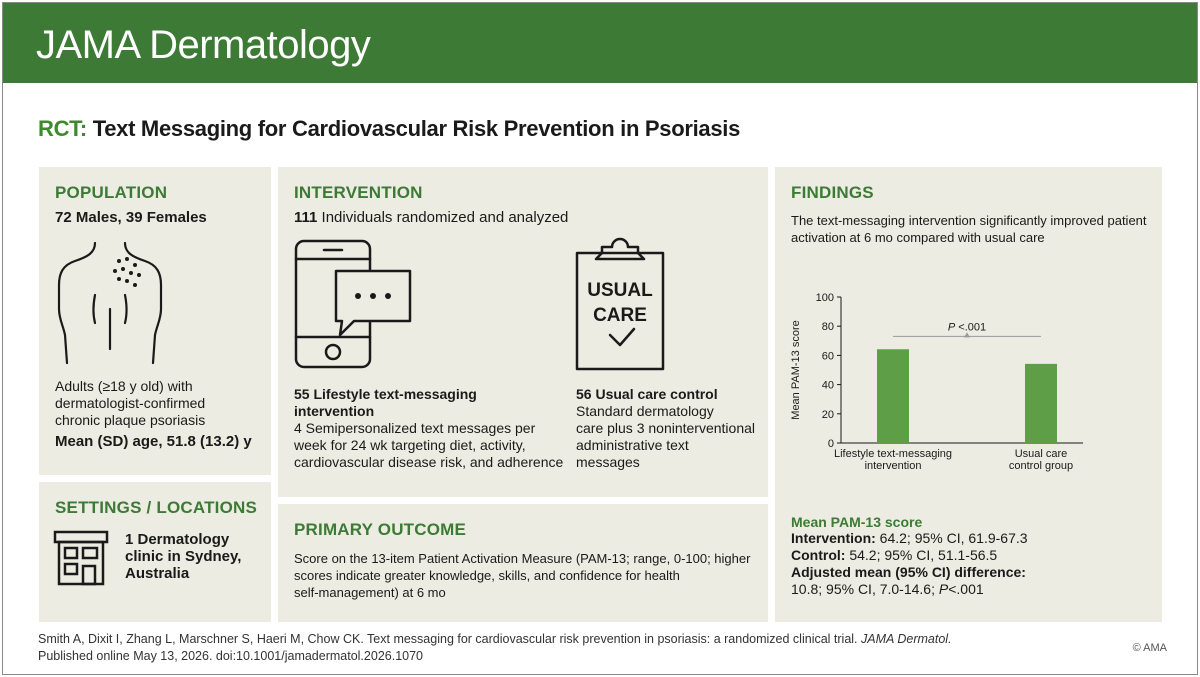 Image resolution: width=1200 pixels, height=677 pixels. I want to click on journal-name: JAMA Dermatology, so click(203, 45).